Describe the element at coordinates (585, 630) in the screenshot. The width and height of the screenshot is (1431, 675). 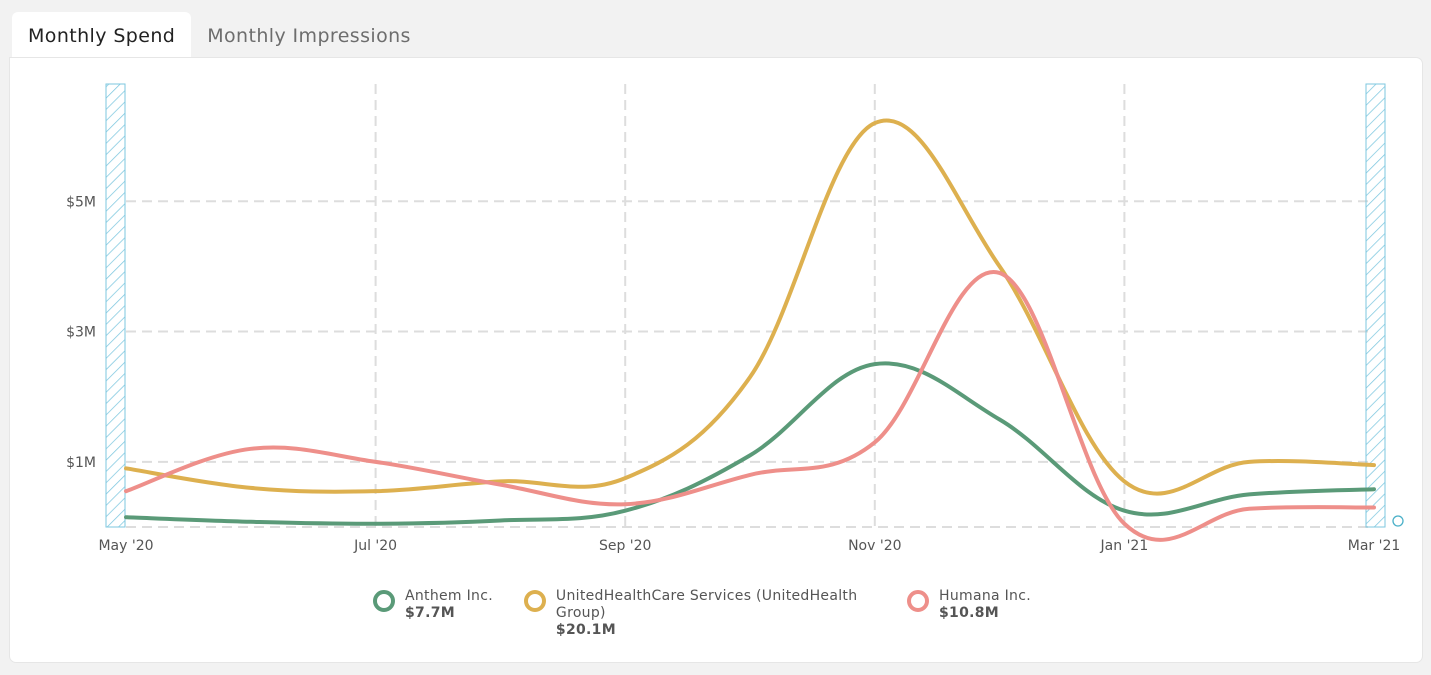
I see `legend-series-total: $20.1M` at that location.